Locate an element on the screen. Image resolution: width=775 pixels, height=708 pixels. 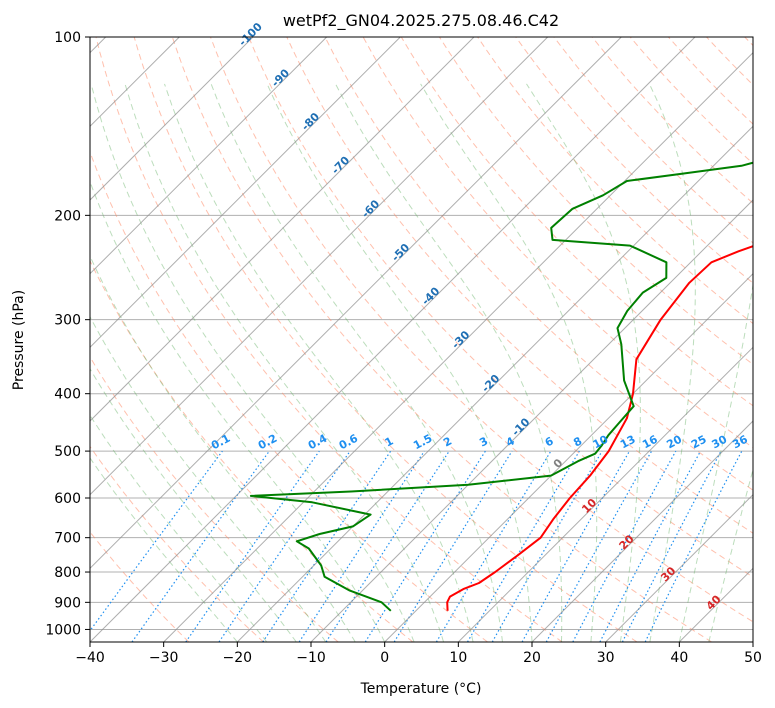
mixing-ratio-label: 10 is located at coordinates (601, 442).